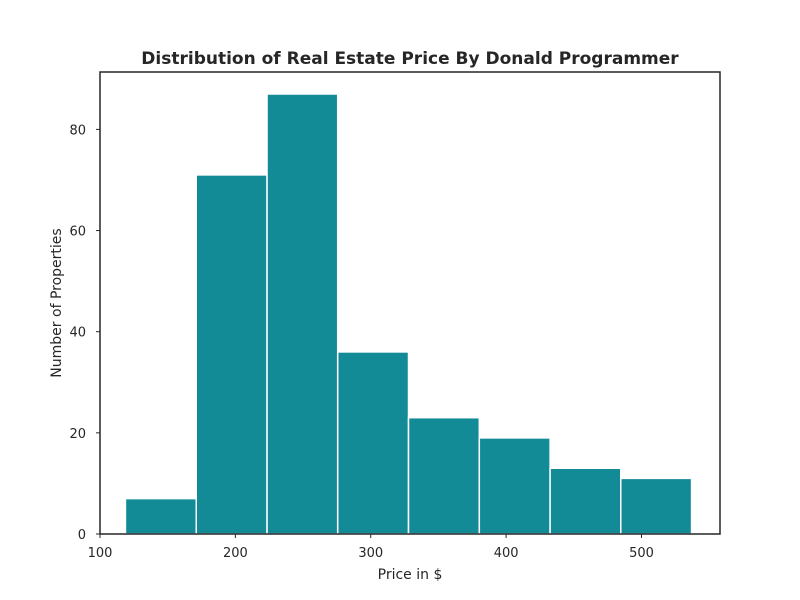 The height and width of the screenshot is (600, 800). What do you see at coordinates (410, 575) in the screenshot?
I see `x-axis-label: Price in $` at bounding box center [410, 575].